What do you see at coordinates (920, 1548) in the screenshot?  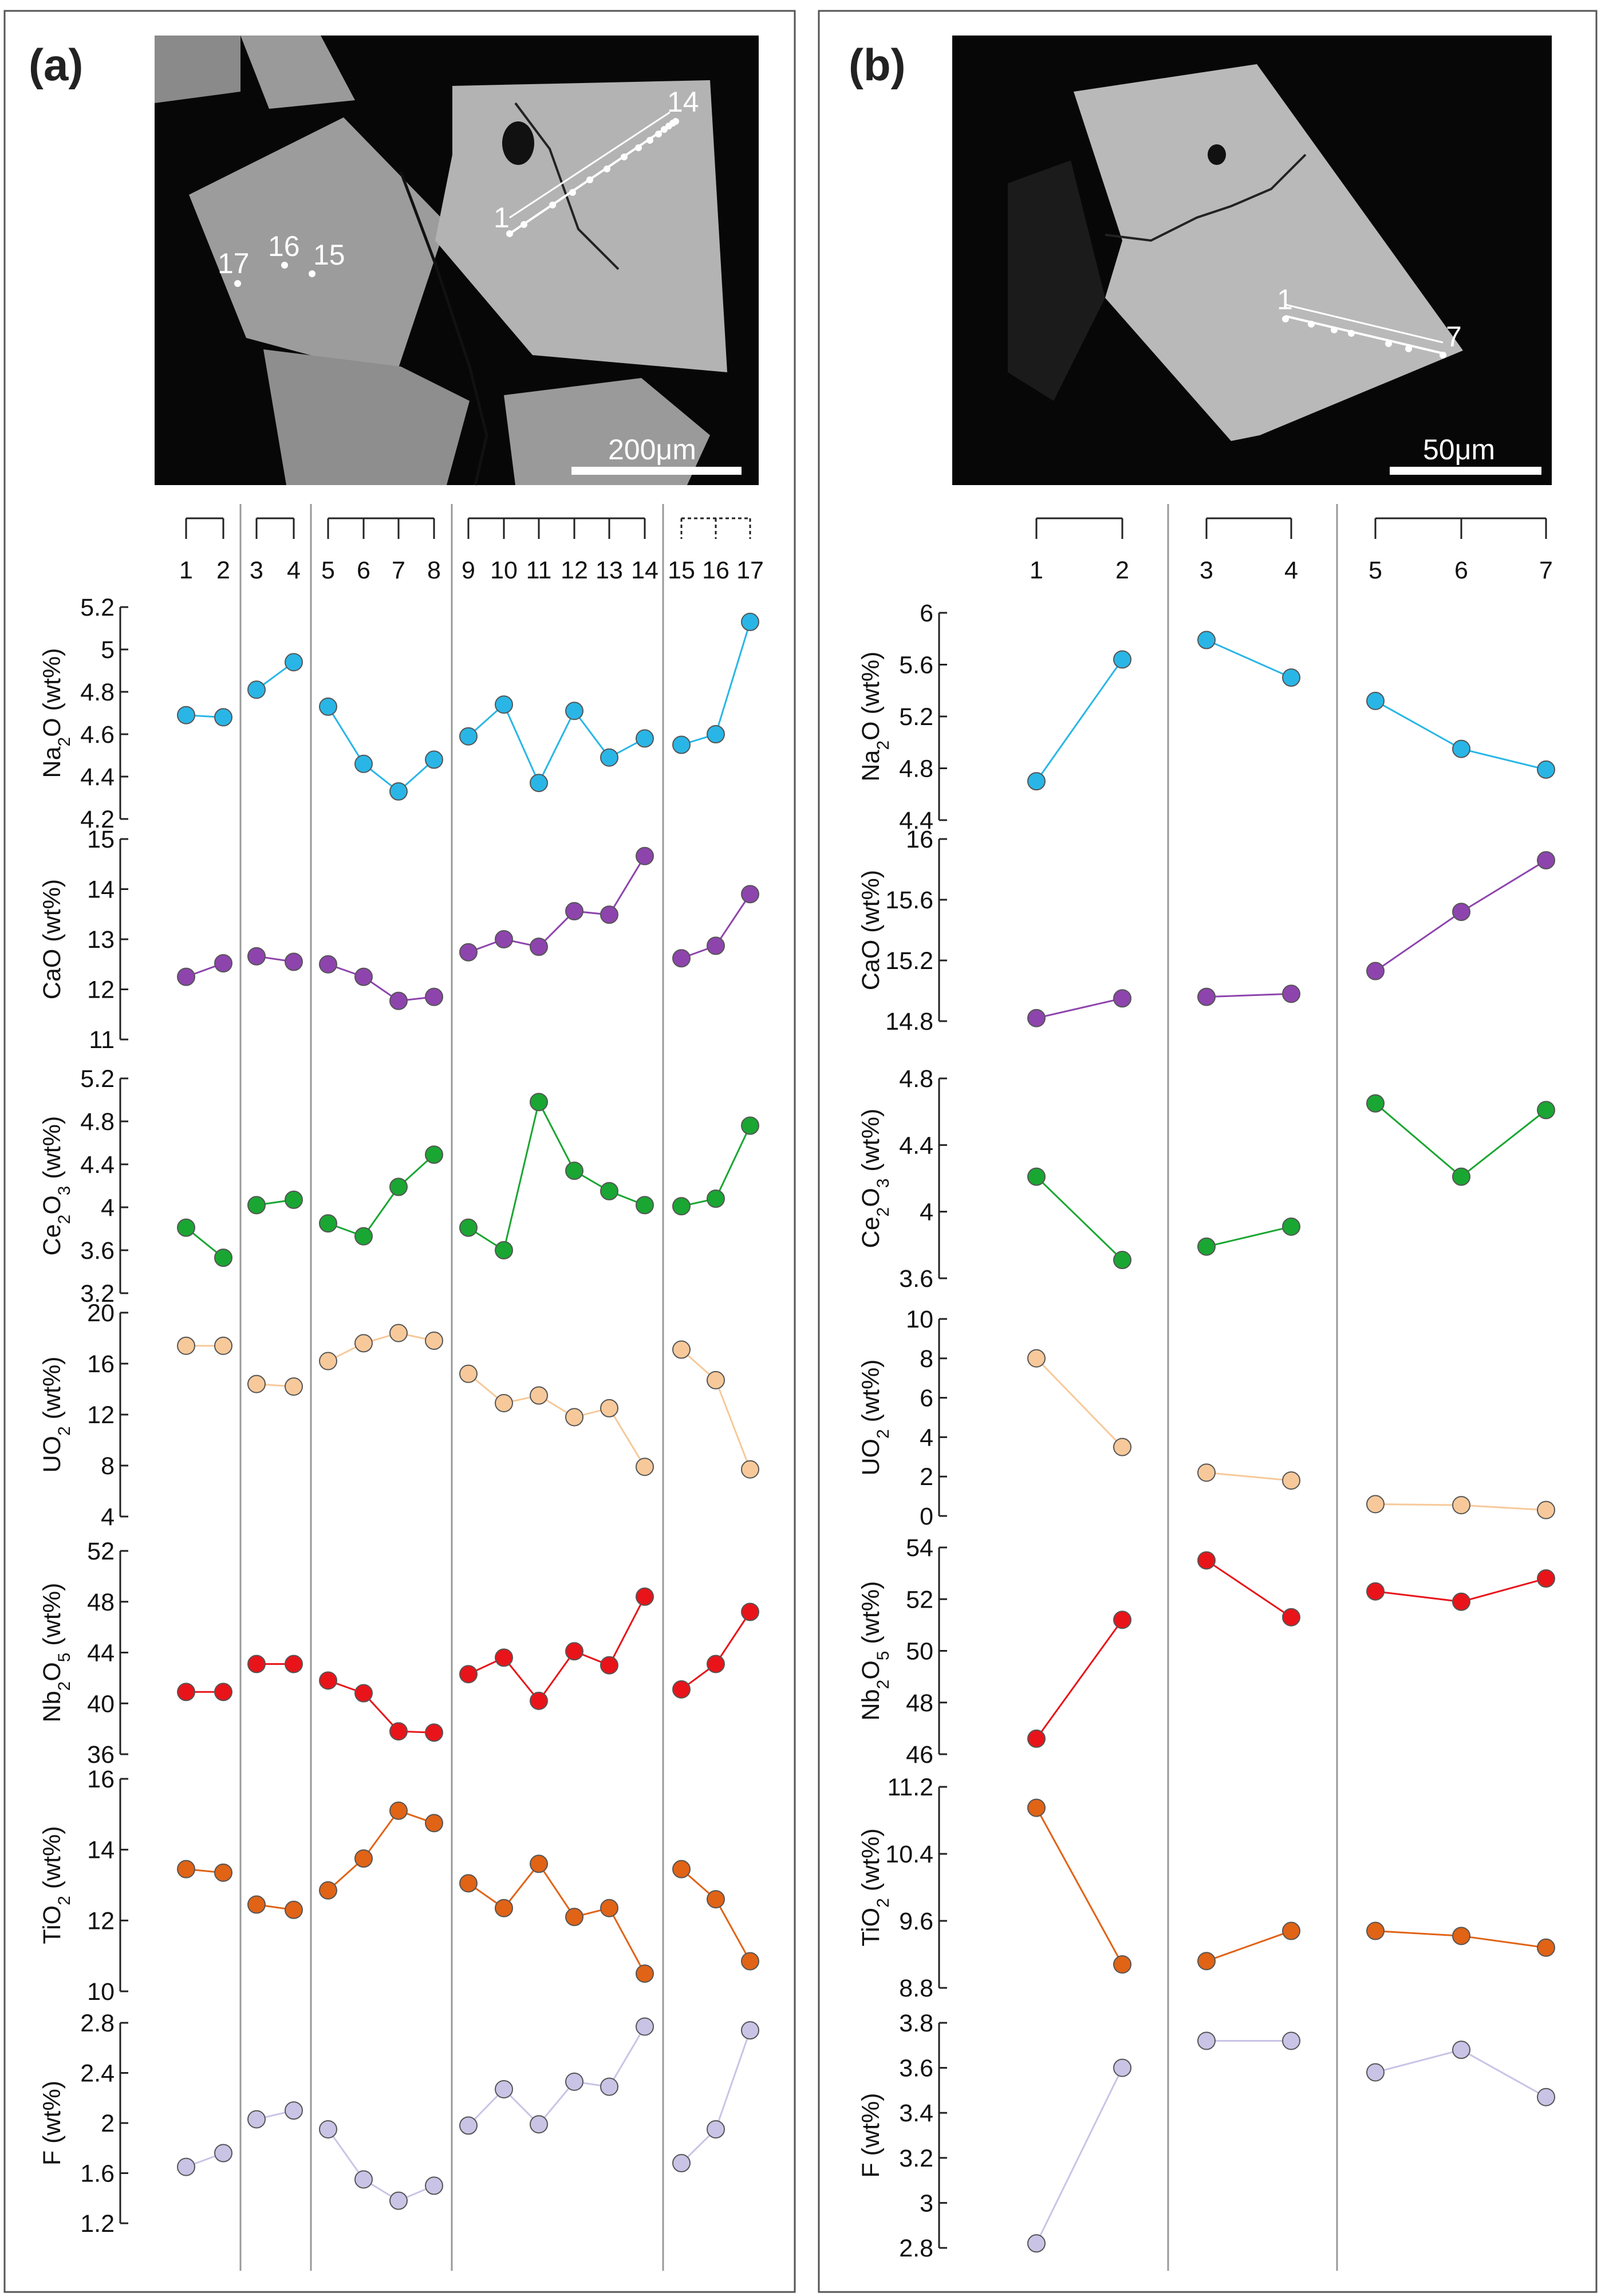 I see `y-tick-label: 54` at bounding box center [920, 1548].